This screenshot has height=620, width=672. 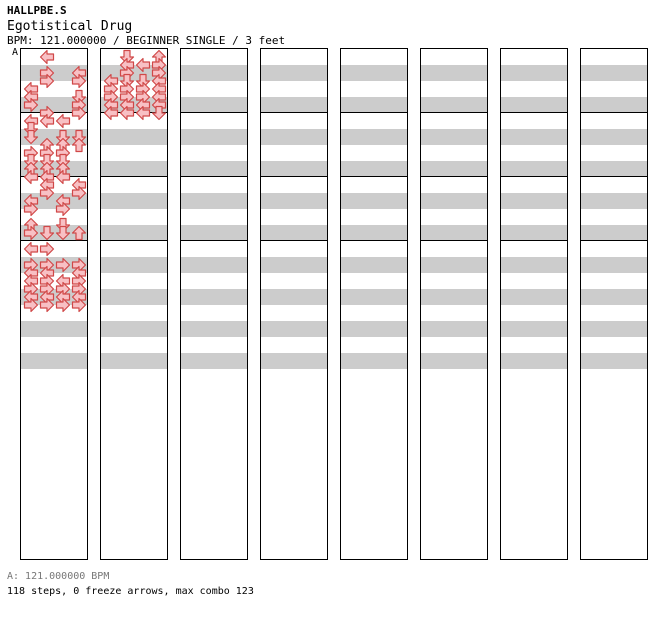 What do you see at coordinates (70, 26) in the screenshot?
I see `song-title: Egotistical Drug` at bounding box center [70, 26].